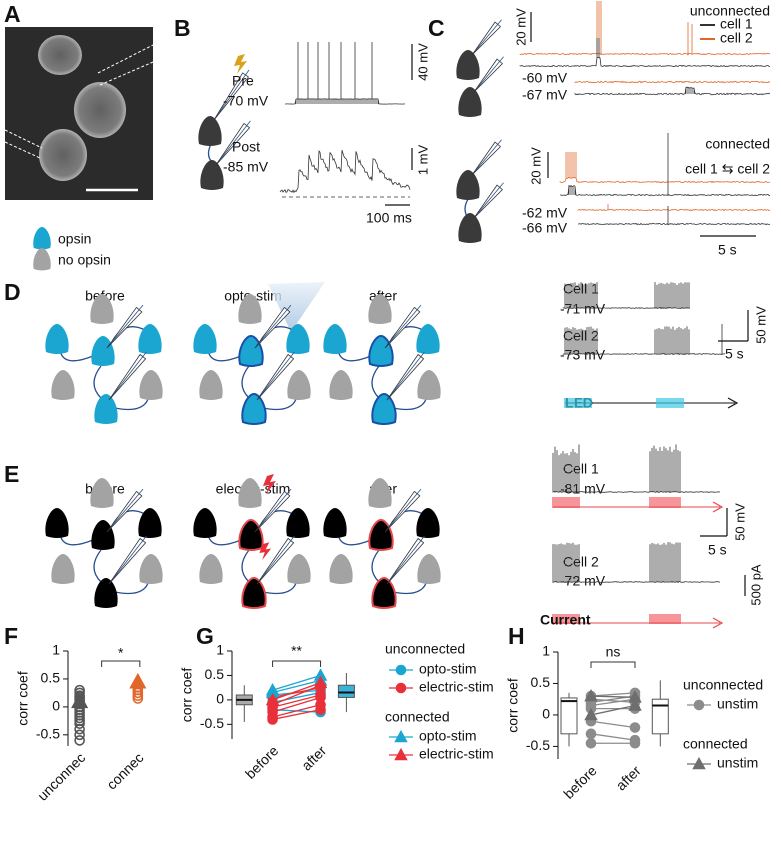 This screenshot has width=781, height=843. Describe the element at coordinates (723, 685) in the screenshot. I see `legend-group-title: unconnected` at that location.